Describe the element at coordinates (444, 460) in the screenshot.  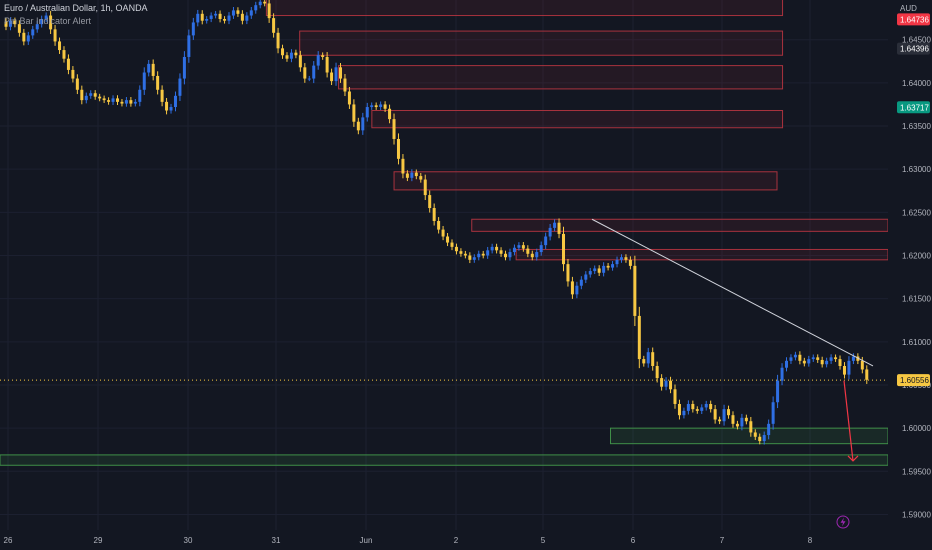
I see `demand-zone` at that location.